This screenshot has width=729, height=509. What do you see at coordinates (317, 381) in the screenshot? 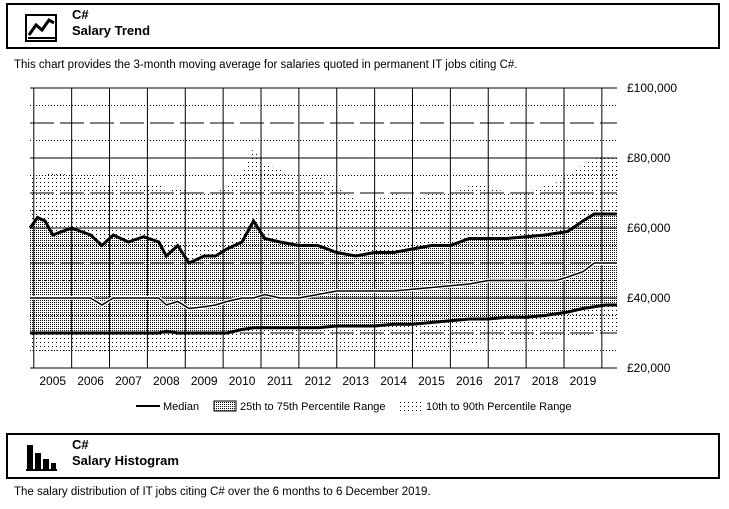
I see `x-tick-label: 2012` at bounding box center [317, 381].